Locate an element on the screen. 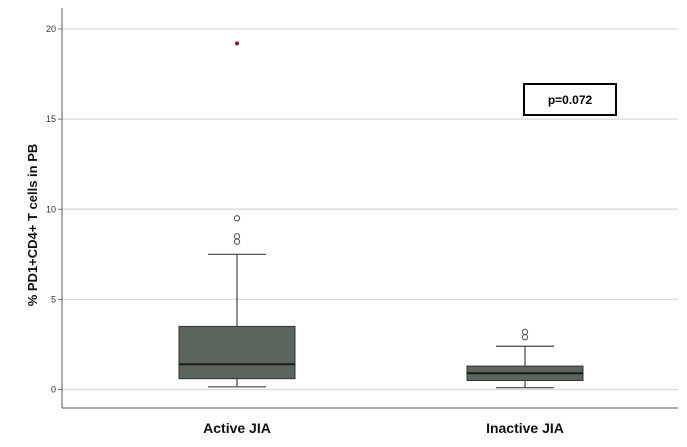 The height and width of the screenshot is (447, 687). y-tick-label: 10 is located at coordinates (51, 209).